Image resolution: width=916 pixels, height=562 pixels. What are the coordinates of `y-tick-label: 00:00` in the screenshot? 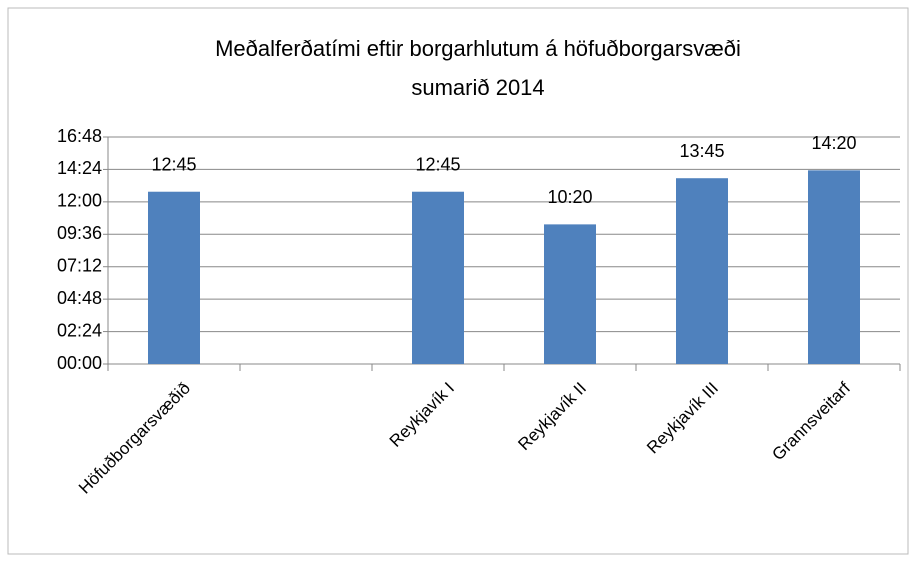 It's located at (79, 363).